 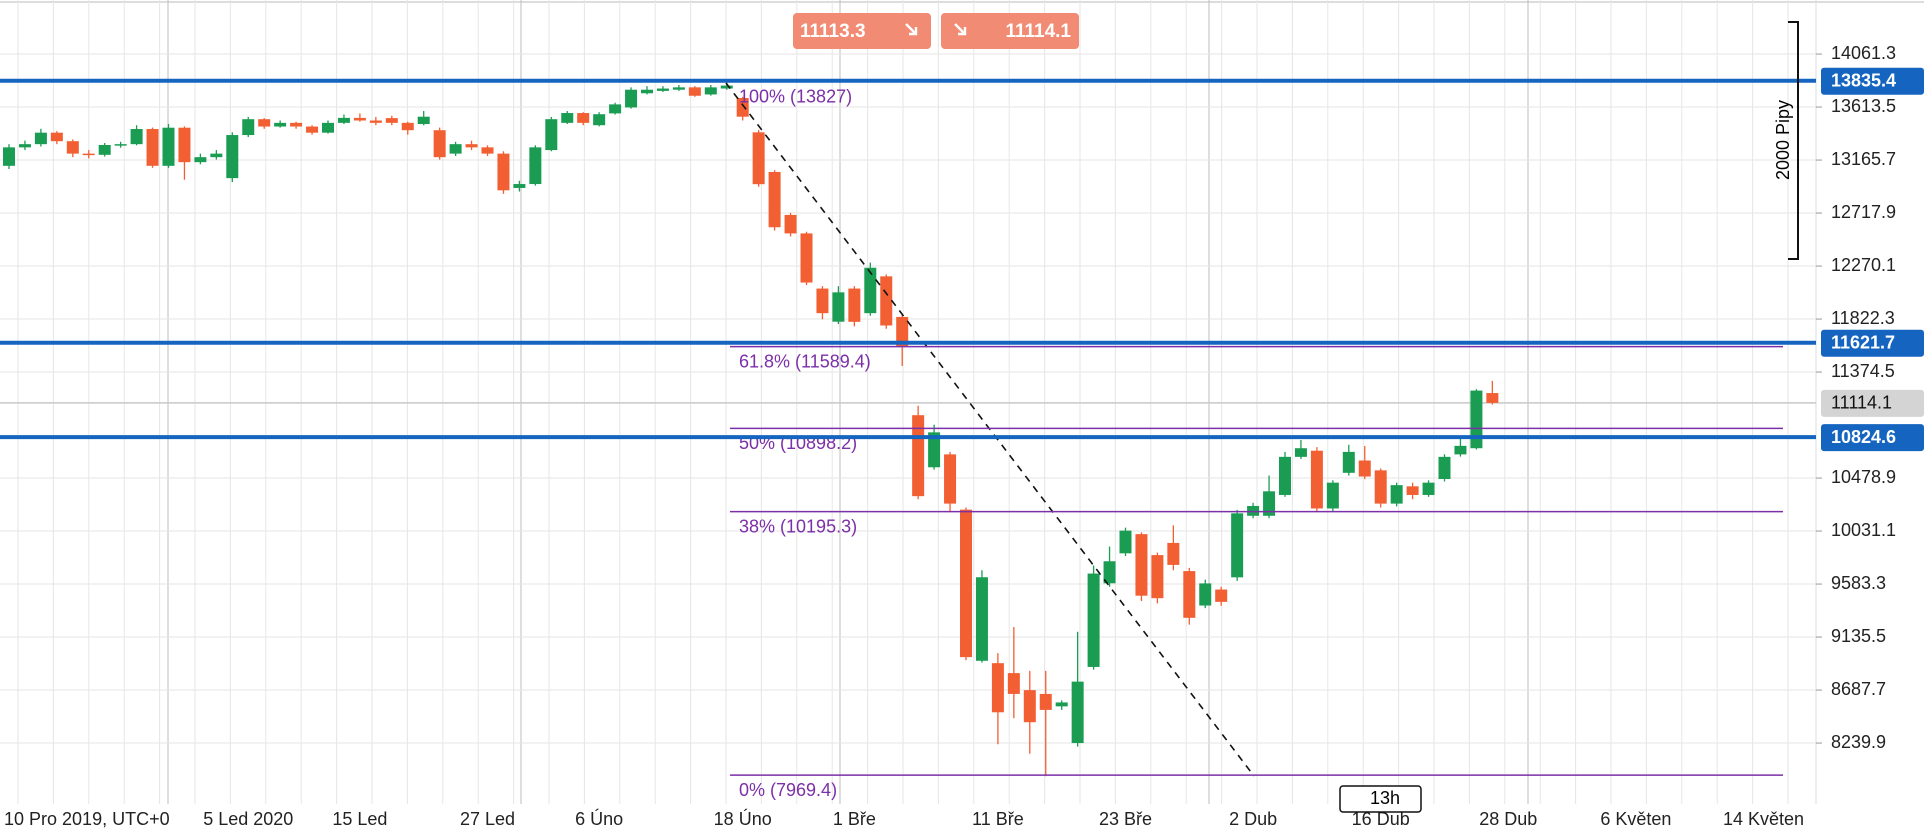 I want to click on crosshair-label: 13h, so click(x=1385, y=798).